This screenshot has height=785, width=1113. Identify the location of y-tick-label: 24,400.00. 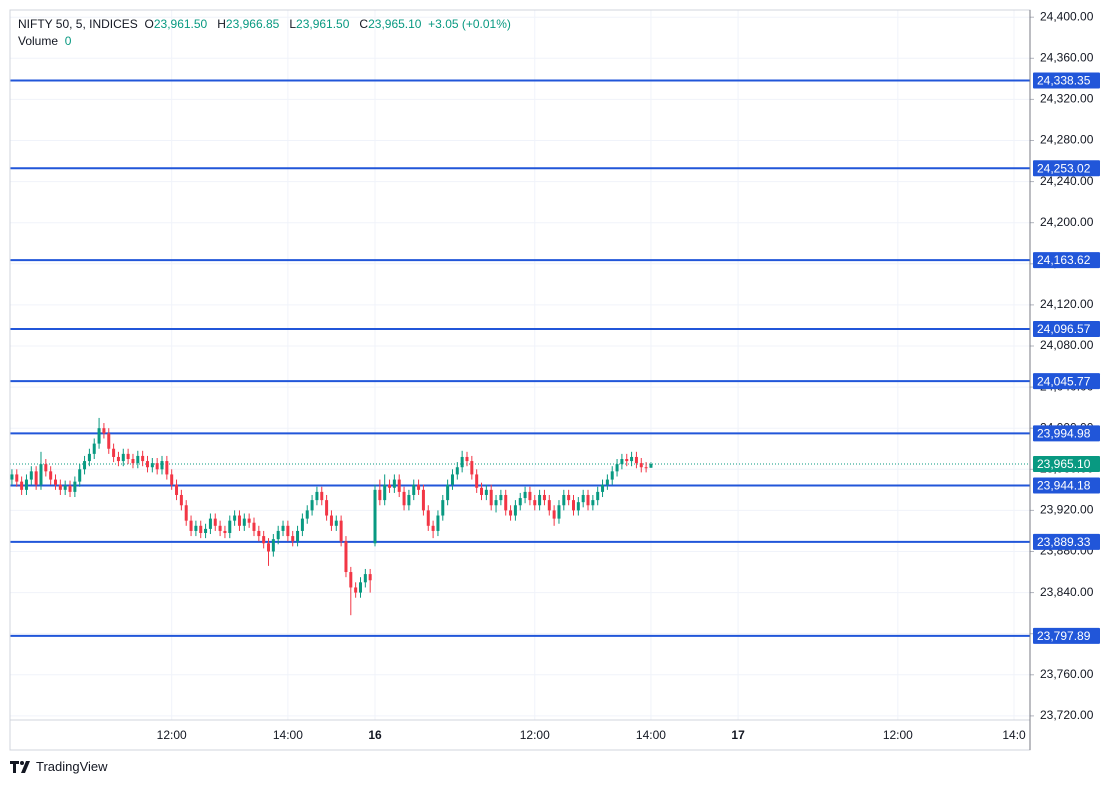
(1067, 16).